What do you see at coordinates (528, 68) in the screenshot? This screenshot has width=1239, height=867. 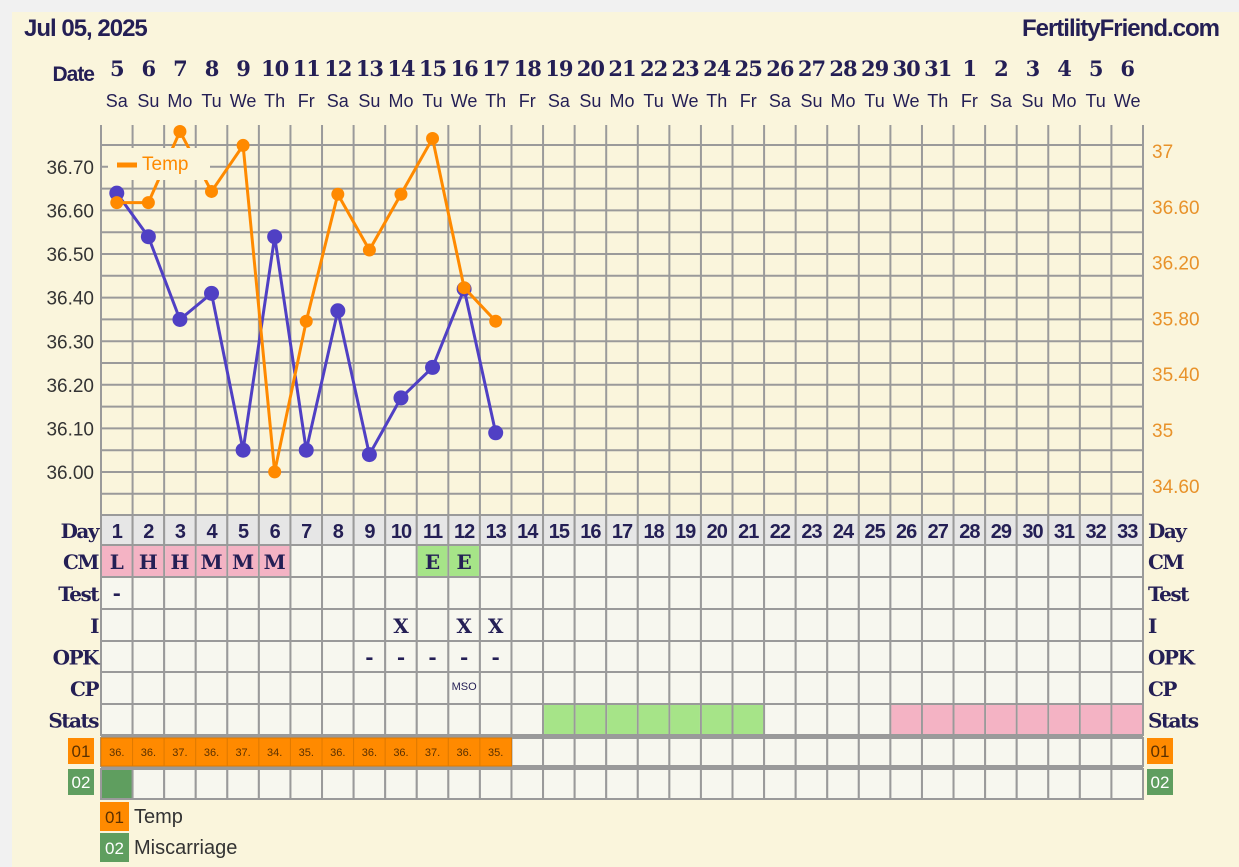 I see `date-number: 18` at bounding box center [528, 68].